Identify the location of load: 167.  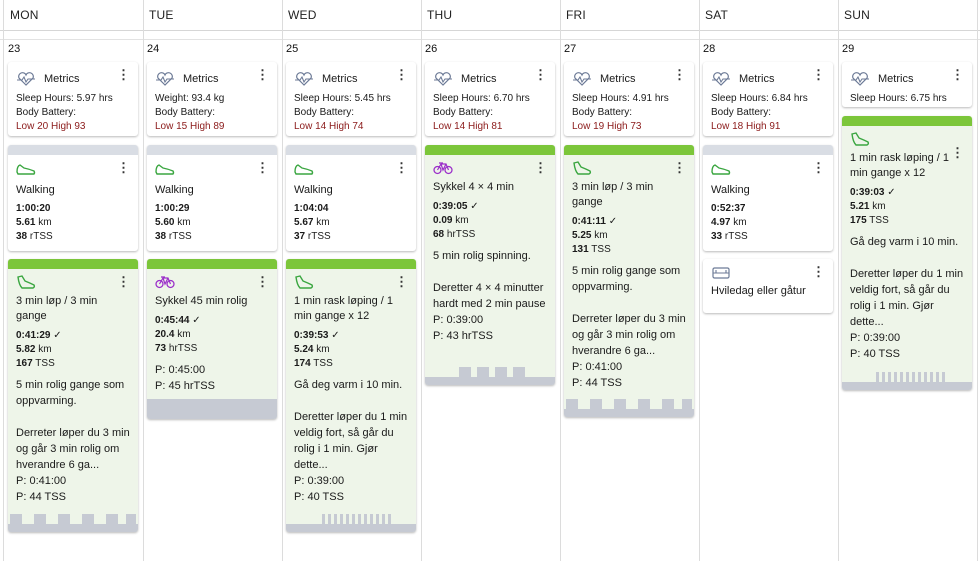
(24, 363).